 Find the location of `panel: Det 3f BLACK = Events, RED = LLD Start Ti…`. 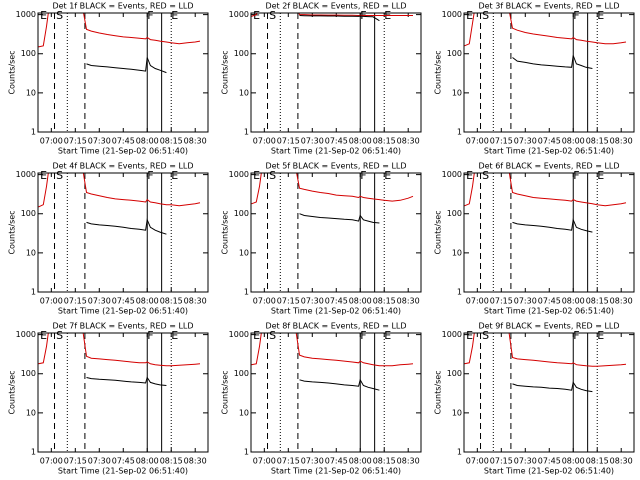

panel: Det 3f BLACK = Events, RED = LLD Start Ti… is located at coordinates (534, 79).